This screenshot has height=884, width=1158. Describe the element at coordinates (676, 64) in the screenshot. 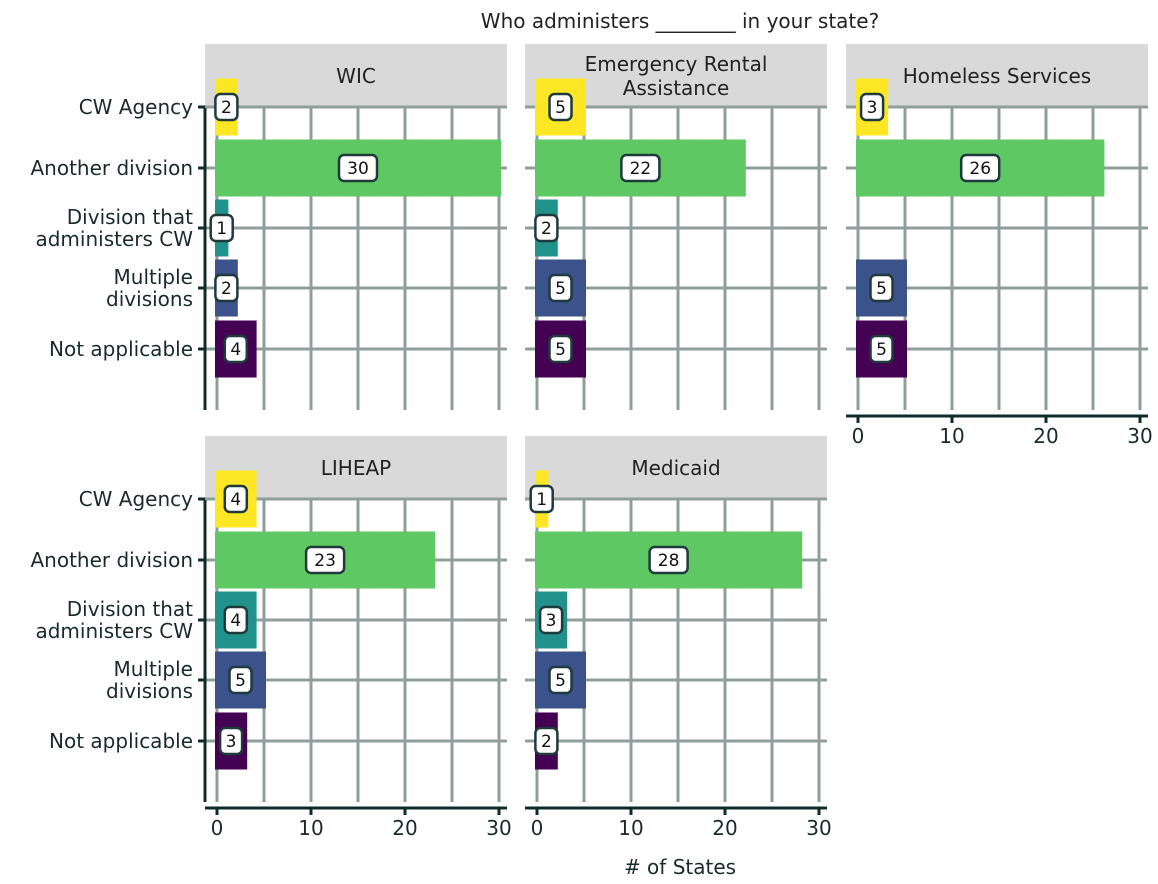

I see `panel-title: Emergency Rental` at that location.